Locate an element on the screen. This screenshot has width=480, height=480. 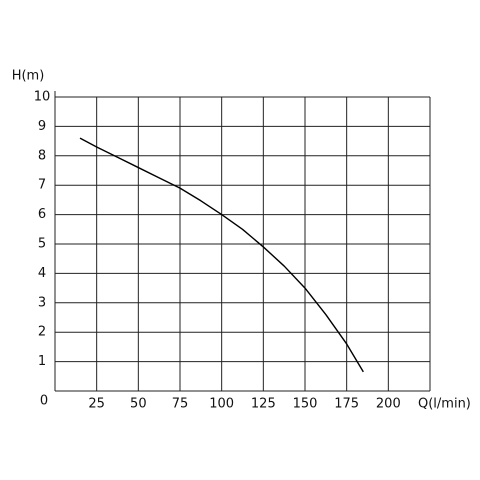
x-axis-label: Q(l/min) is located at coordinates (444, 404).